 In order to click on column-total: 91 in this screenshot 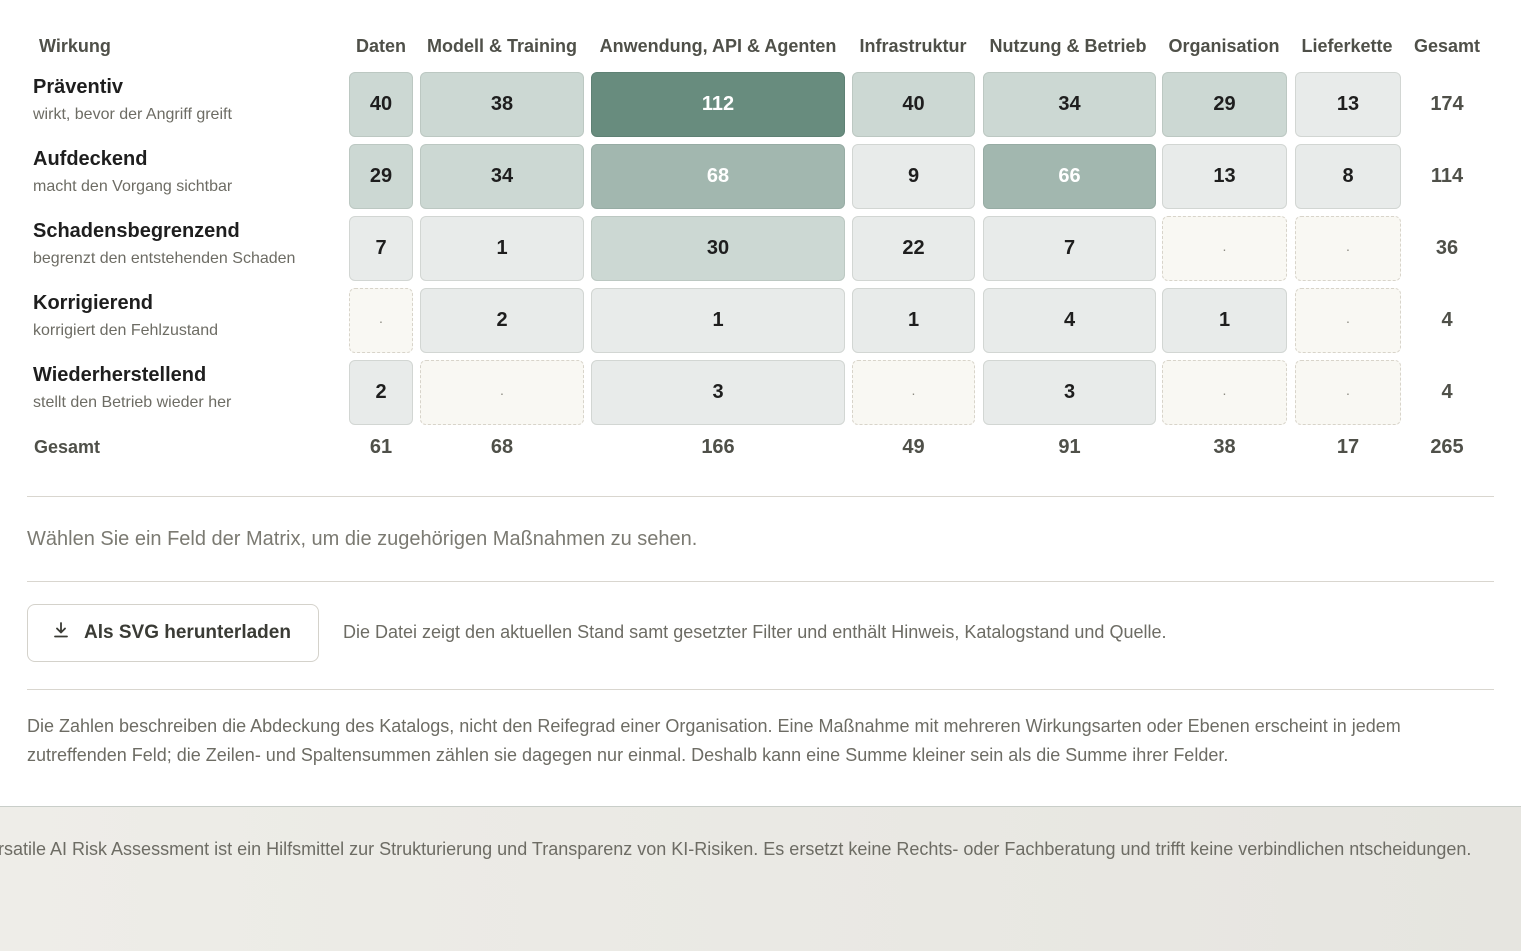, I will do `click(1069, 447)`.